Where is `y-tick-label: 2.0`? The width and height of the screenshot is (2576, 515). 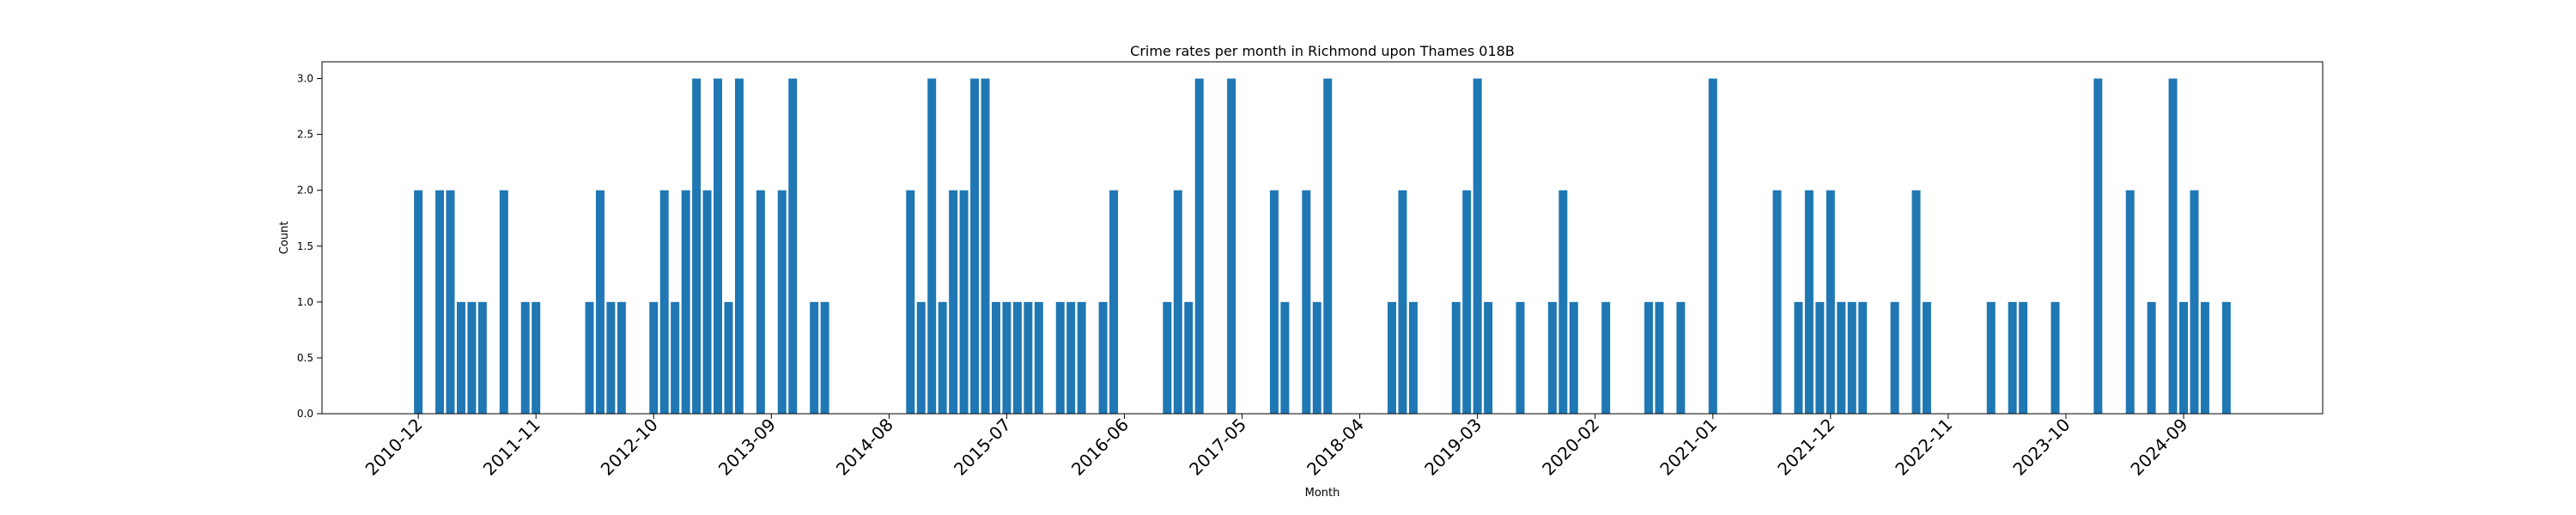 y-tick-label: 2.0 is located at coordinates (305, 191).